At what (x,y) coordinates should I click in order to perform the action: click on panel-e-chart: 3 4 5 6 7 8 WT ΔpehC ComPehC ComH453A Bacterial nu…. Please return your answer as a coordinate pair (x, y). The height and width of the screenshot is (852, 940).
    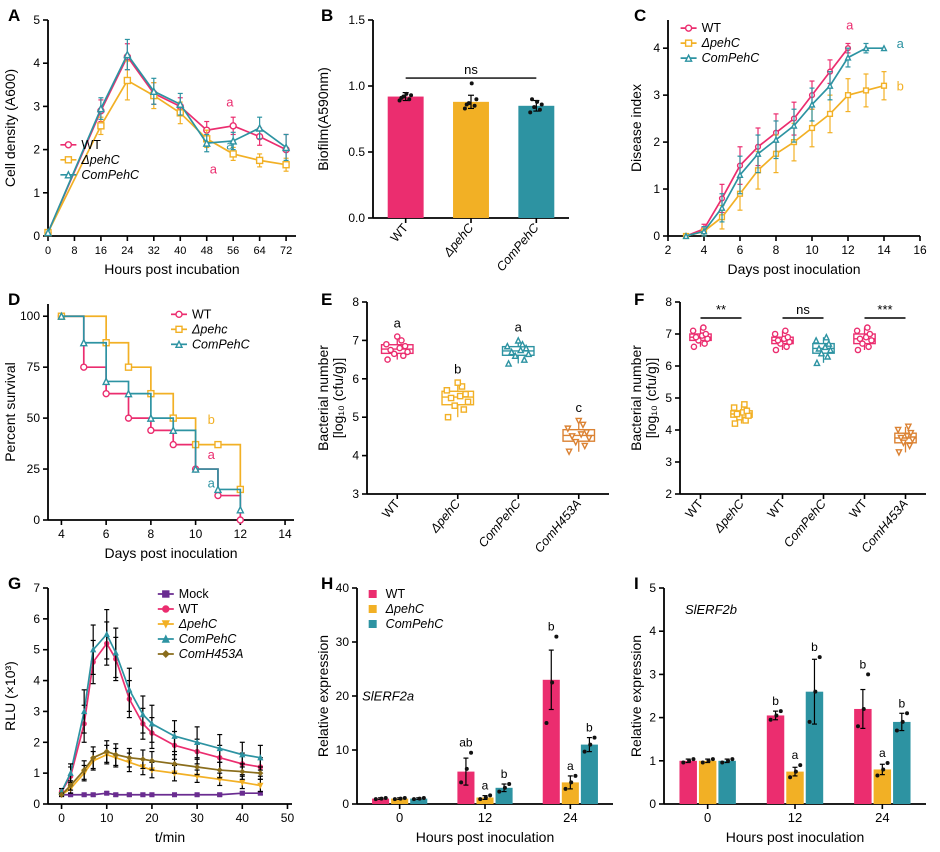
    Looking at the image, I should click on (462, 425).